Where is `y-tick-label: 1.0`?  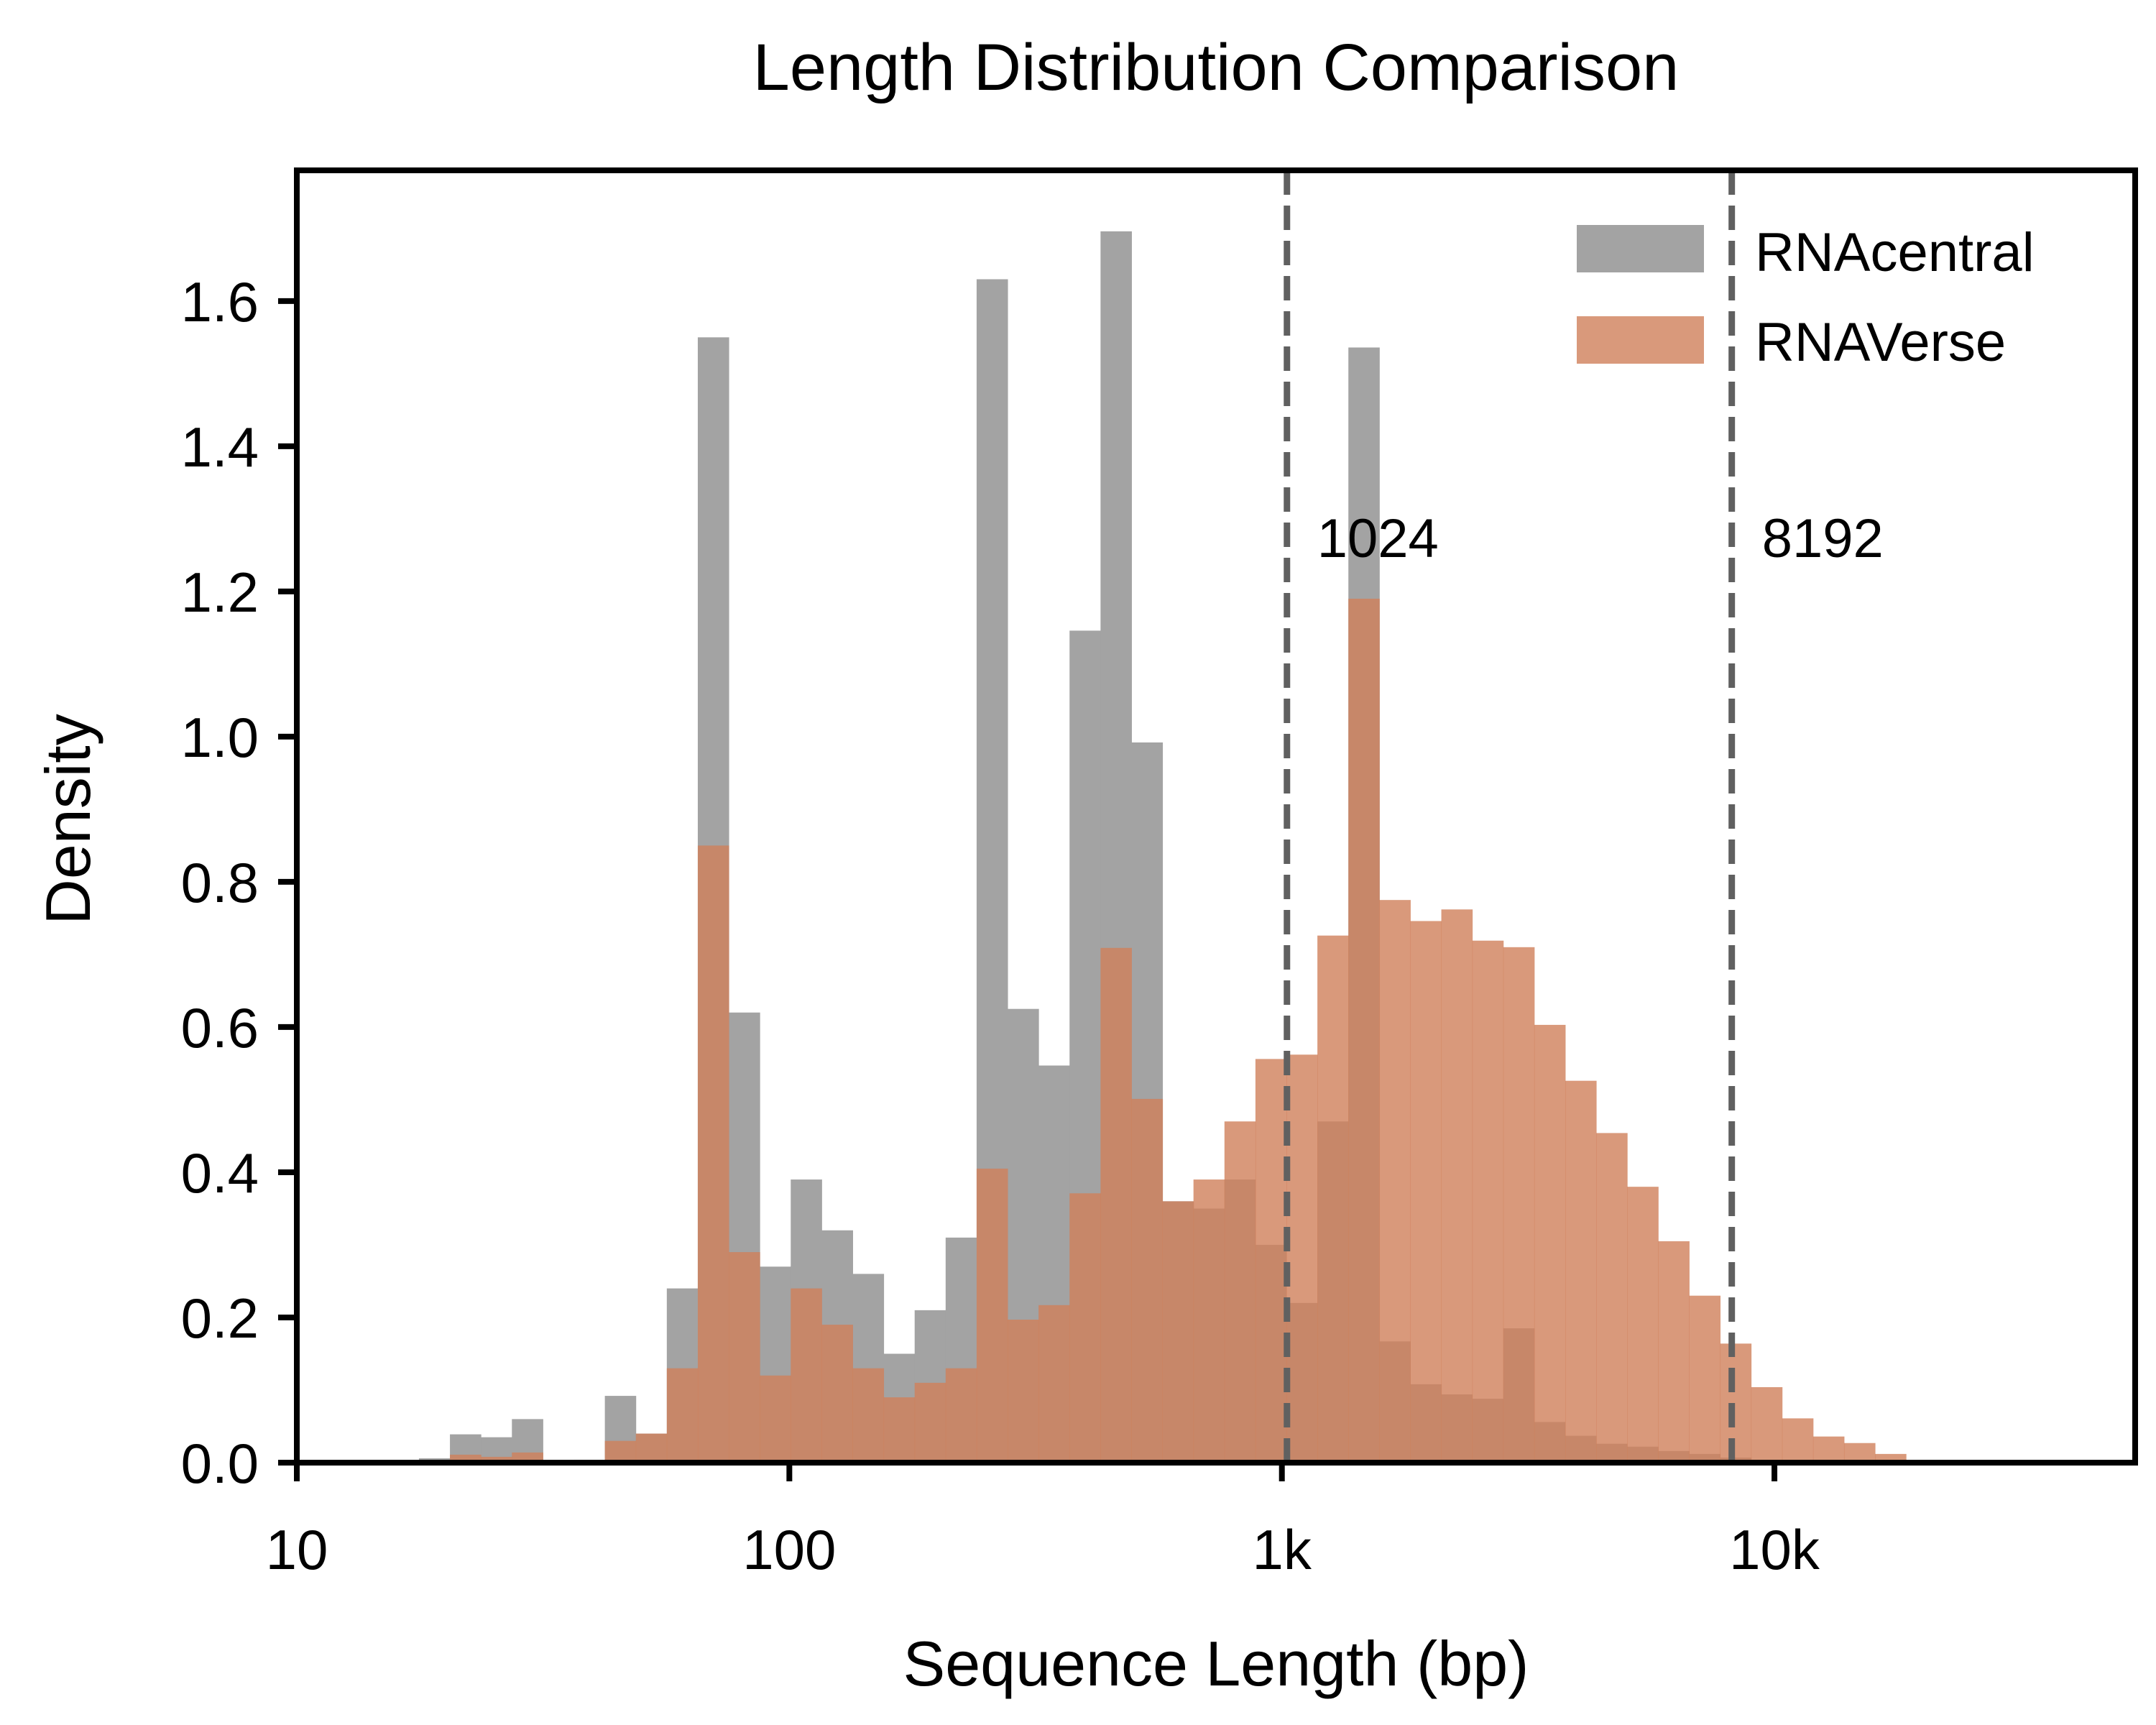
y-tick-label: 1.0 is located at coordinates (220, 737).